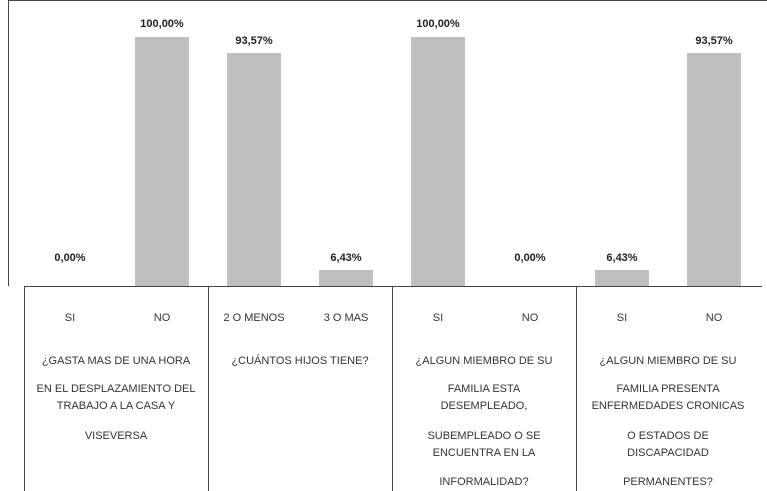  I want to click on question-line: ¿GASTA MAS DE UNA HORA, so click(116, 361).